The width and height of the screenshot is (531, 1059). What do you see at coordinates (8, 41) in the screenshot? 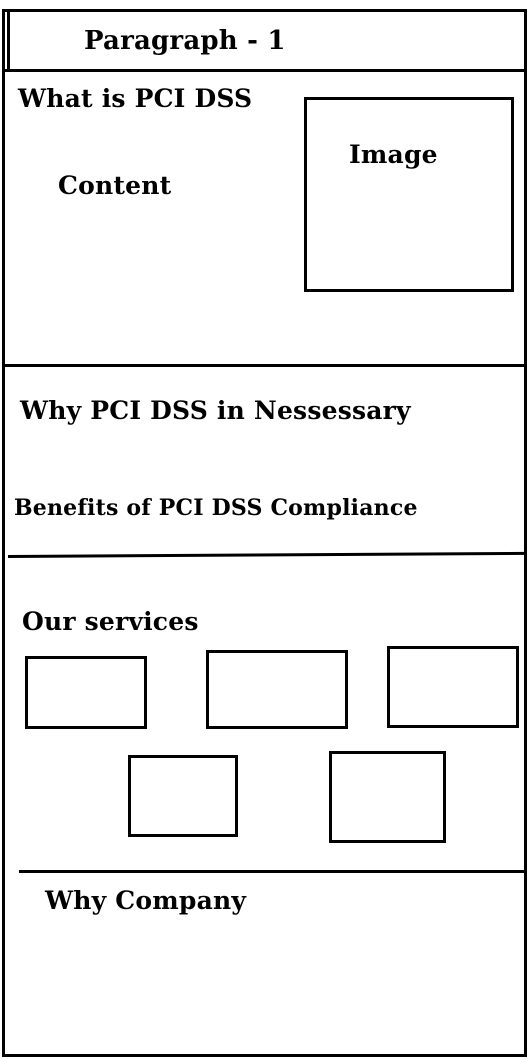
I see `header-inner-left-border` at bounding box center [8, 41].